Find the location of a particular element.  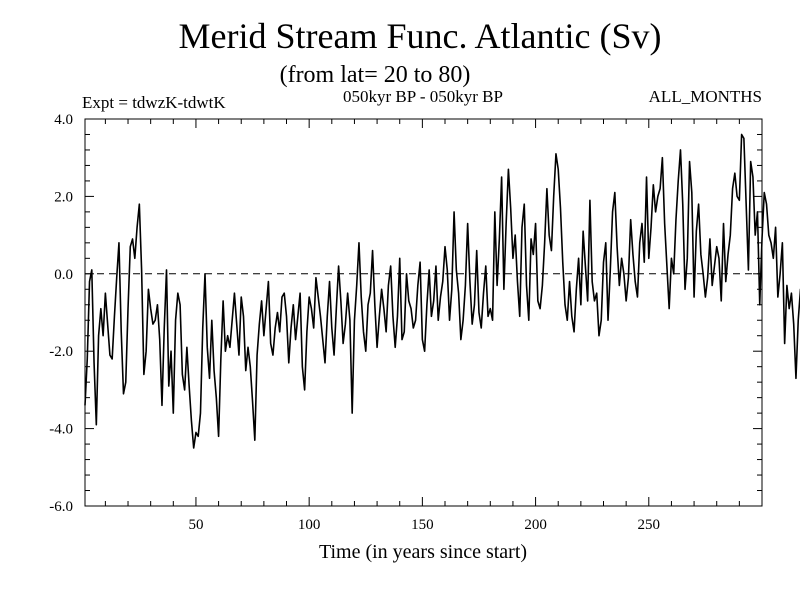

x-tick-label: 100 is located at coordinates (309, 525).